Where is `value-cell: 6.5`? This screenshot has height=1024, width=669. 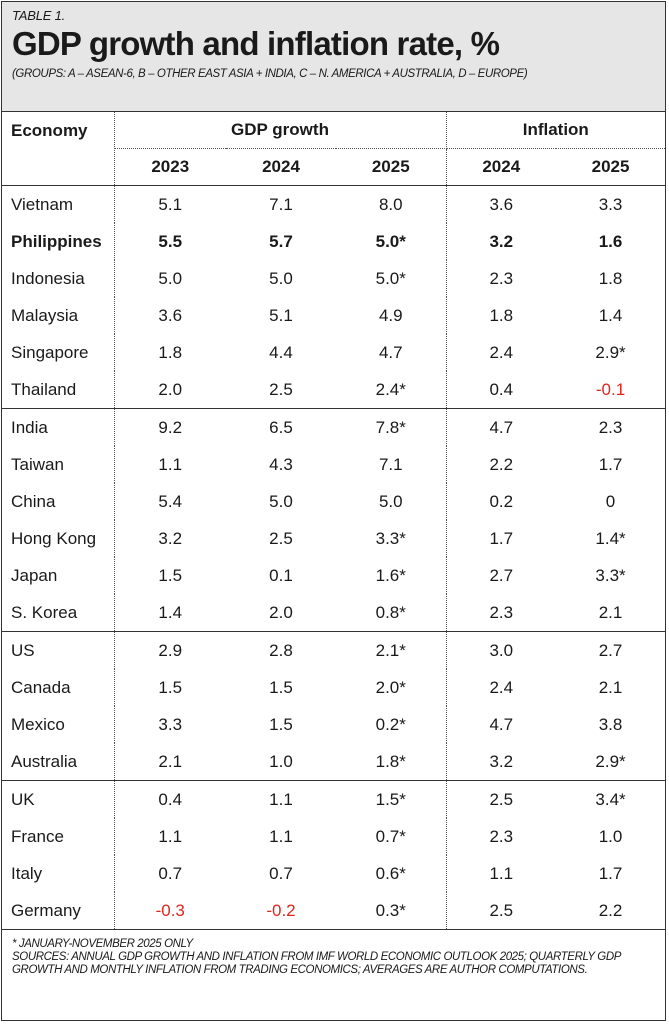 value-cell: 6.5 is located at coordinates (281, 427).